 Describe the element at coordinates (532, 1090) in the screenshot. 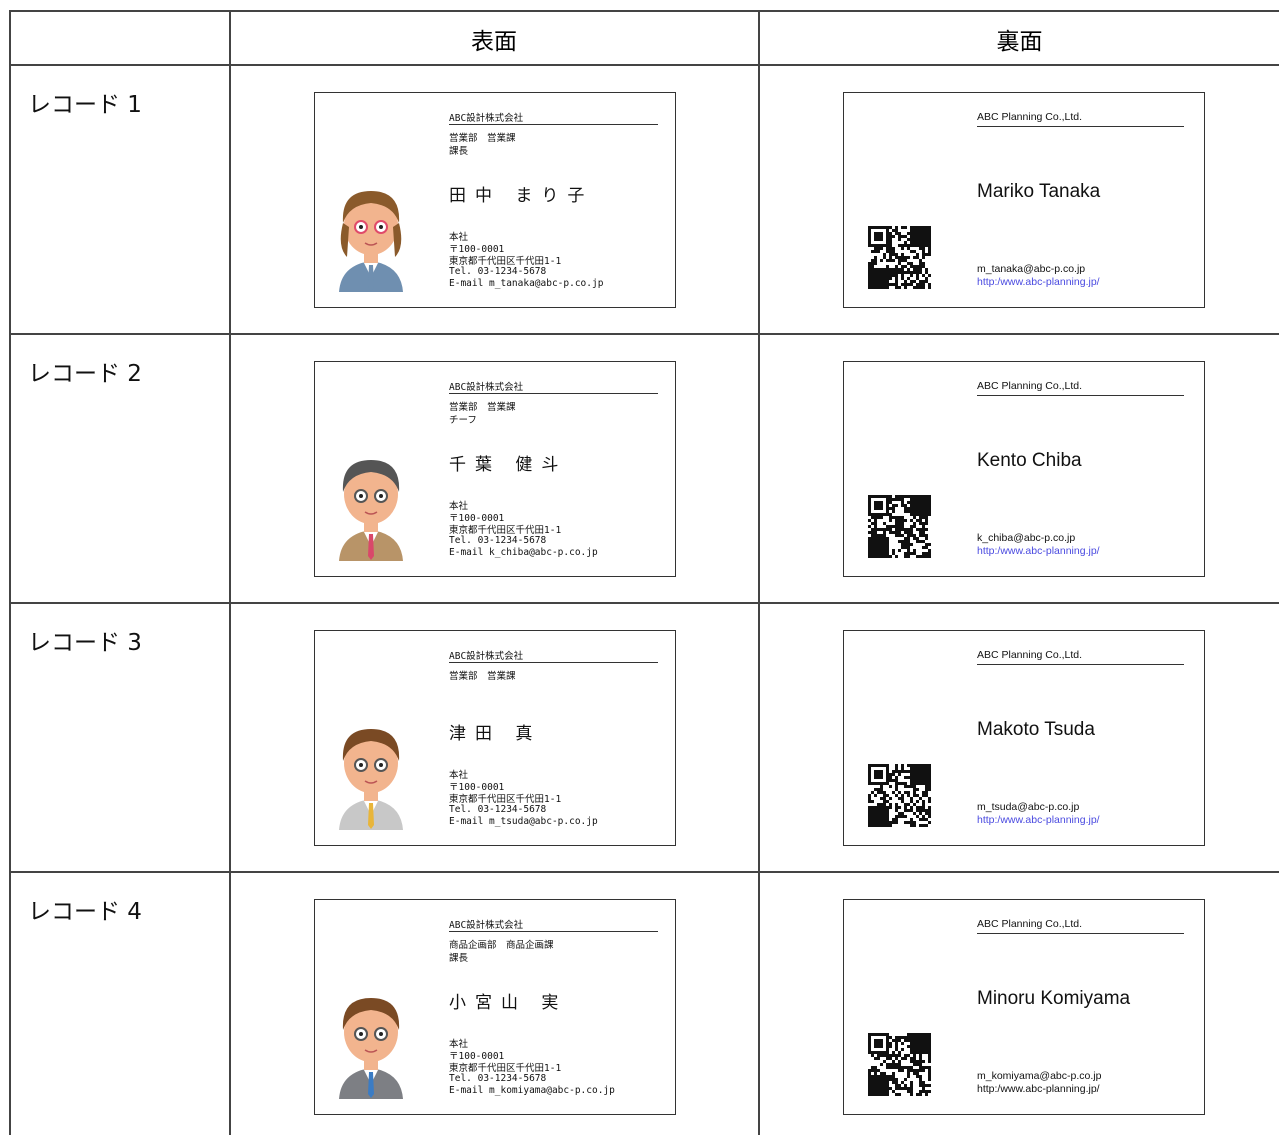

I see `email: E-mail m_komiyama@abc-p.co.jp` at that location.